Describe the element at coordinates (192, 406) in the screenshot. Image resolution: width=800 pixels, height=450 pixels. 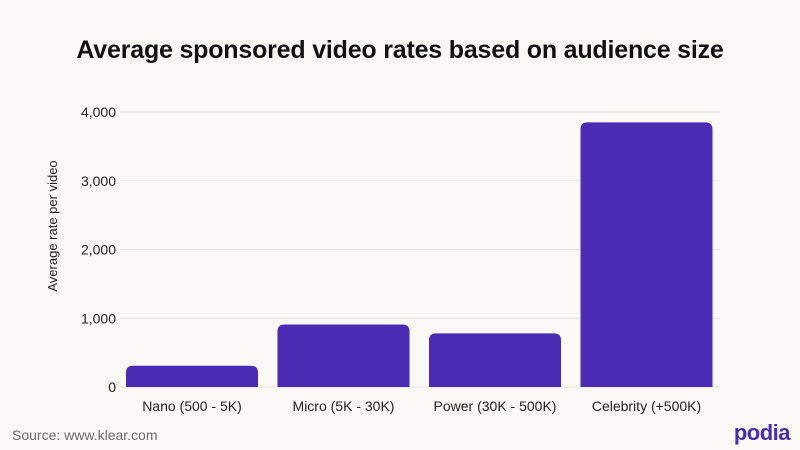
I see `x-category-label: Nano (500 - 5K)` at that location.